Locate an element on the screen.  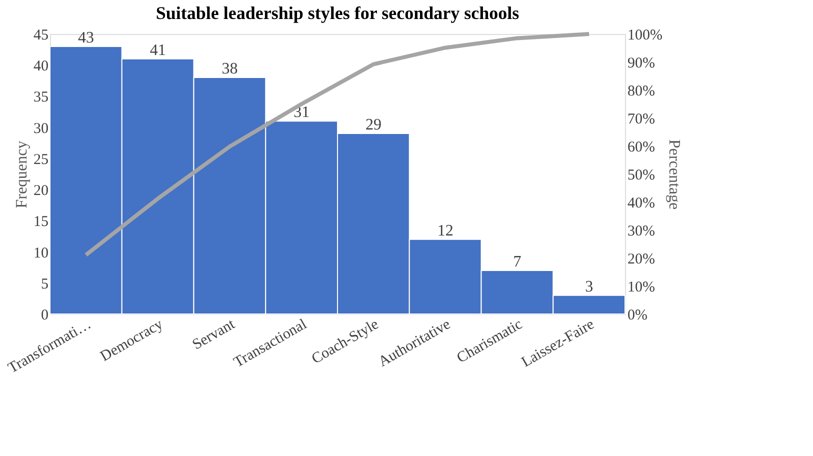
data-label: 38 is located at coordinates (230, 69).